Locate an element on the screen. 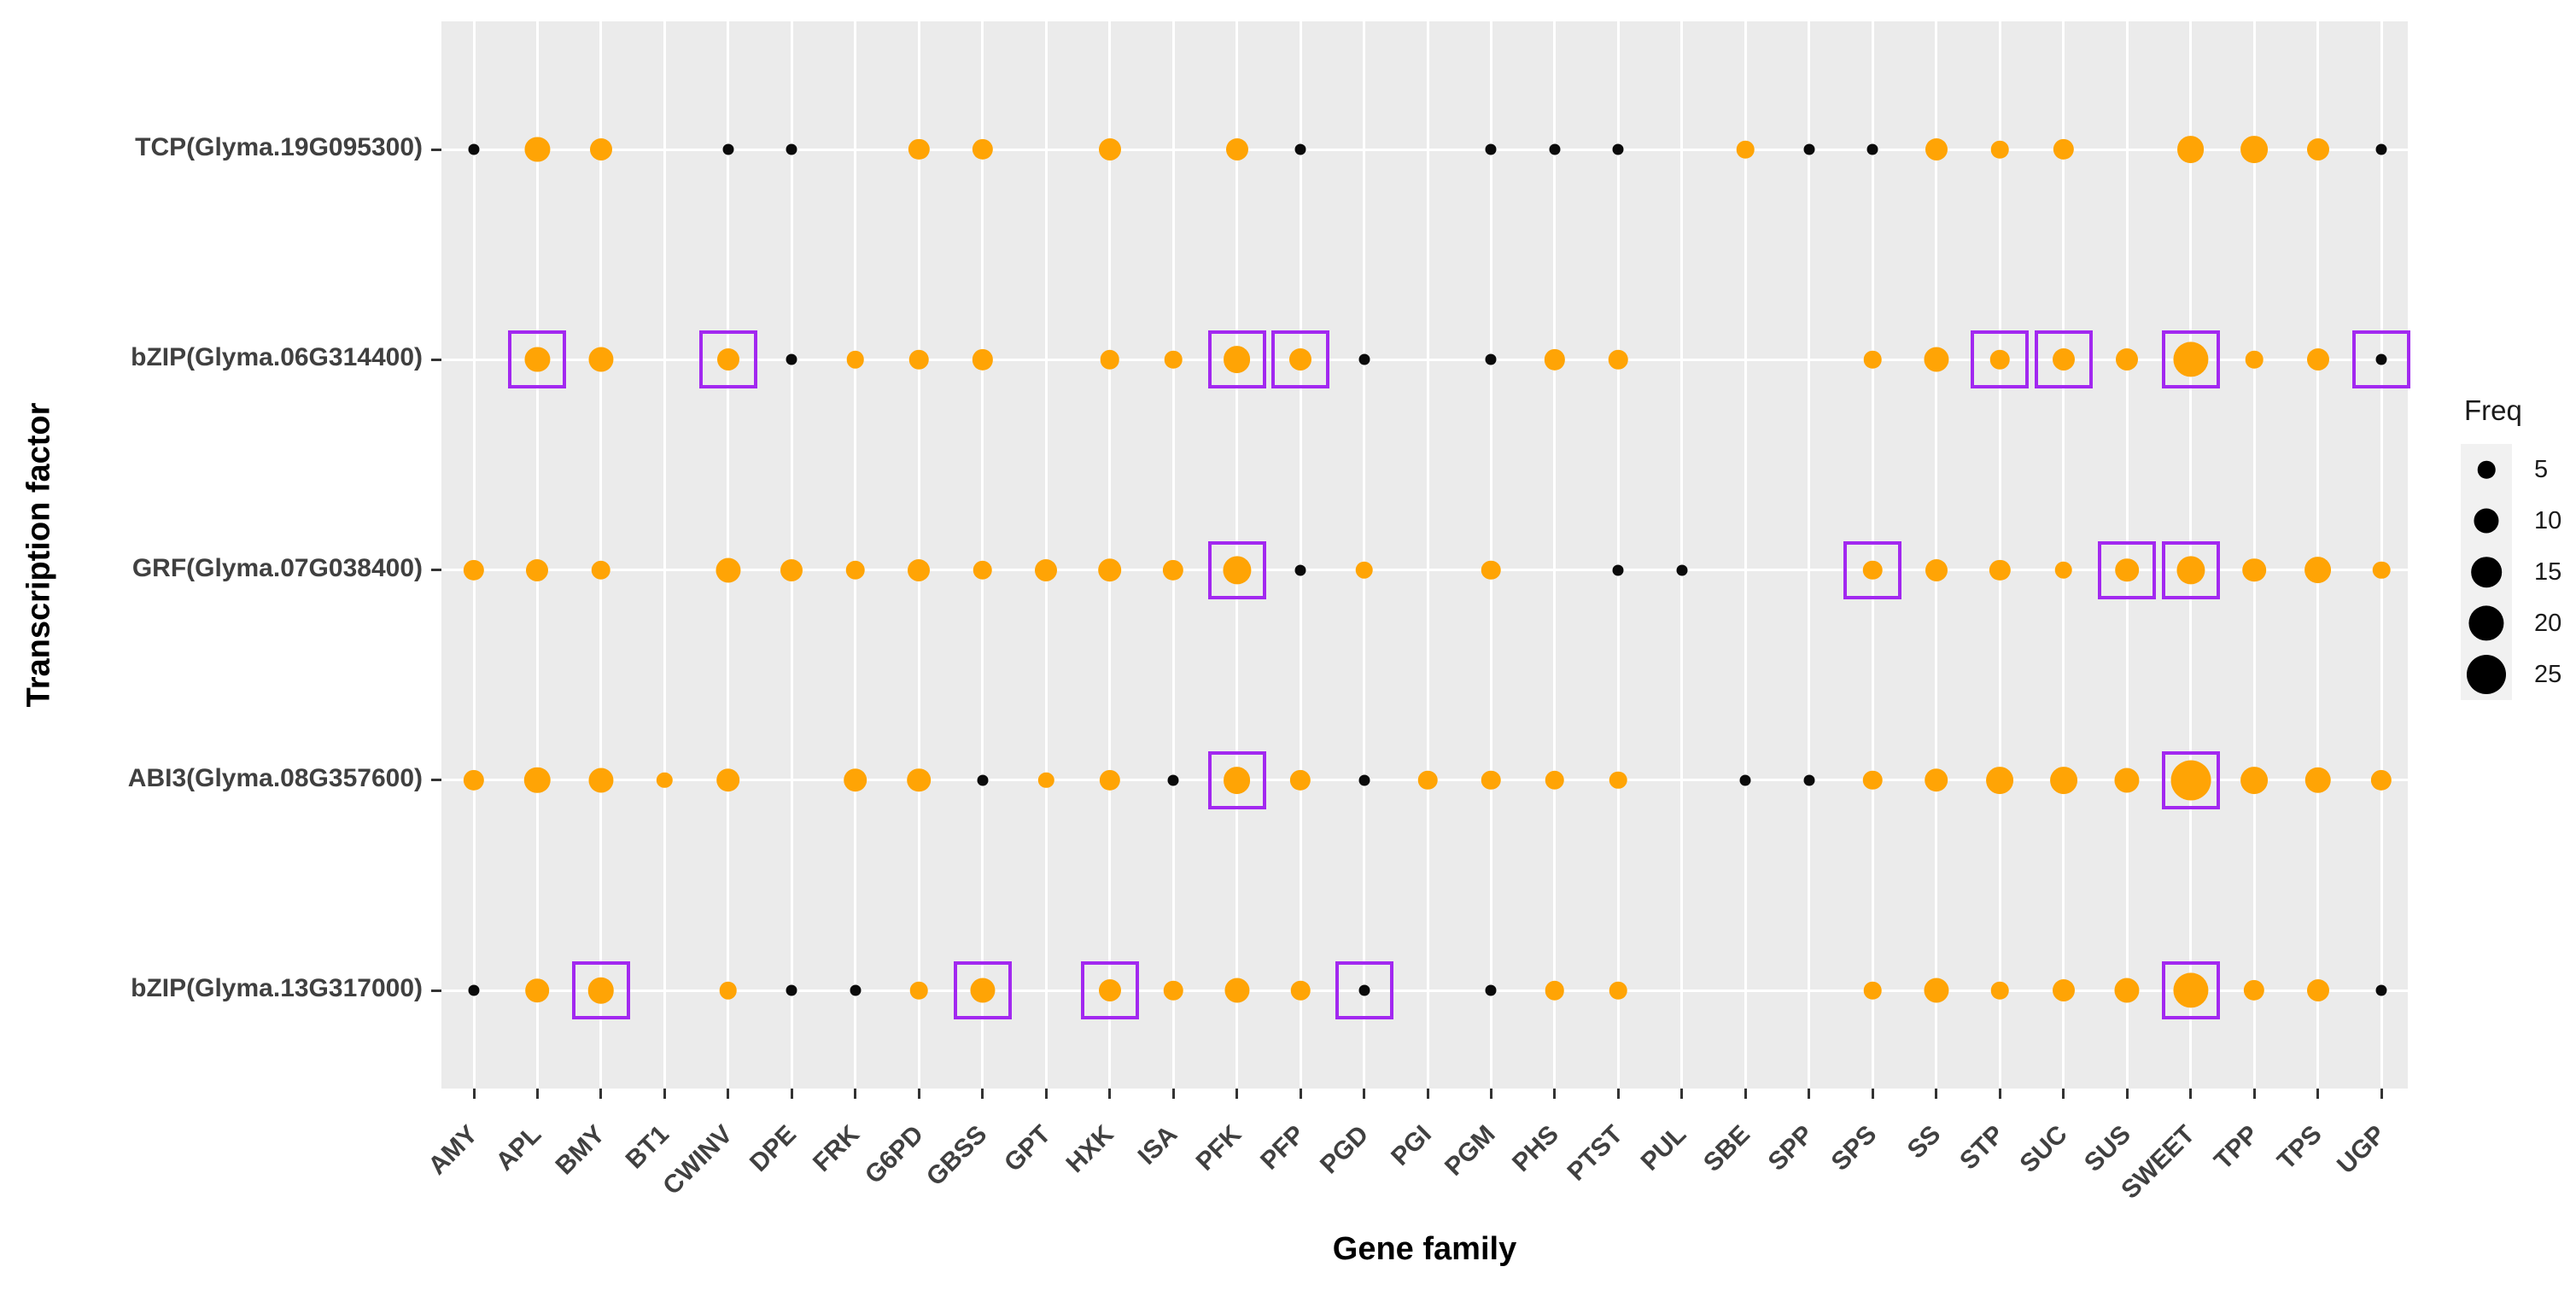 The height and width of the screenshot is (1296, 2576). x-tick-label: PTST is located at coordinates (1595, 1153).